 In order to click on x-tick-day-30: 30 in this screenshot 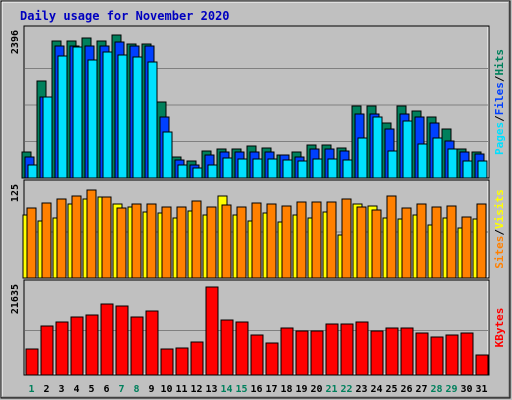, I will do `click(466, 389)`.